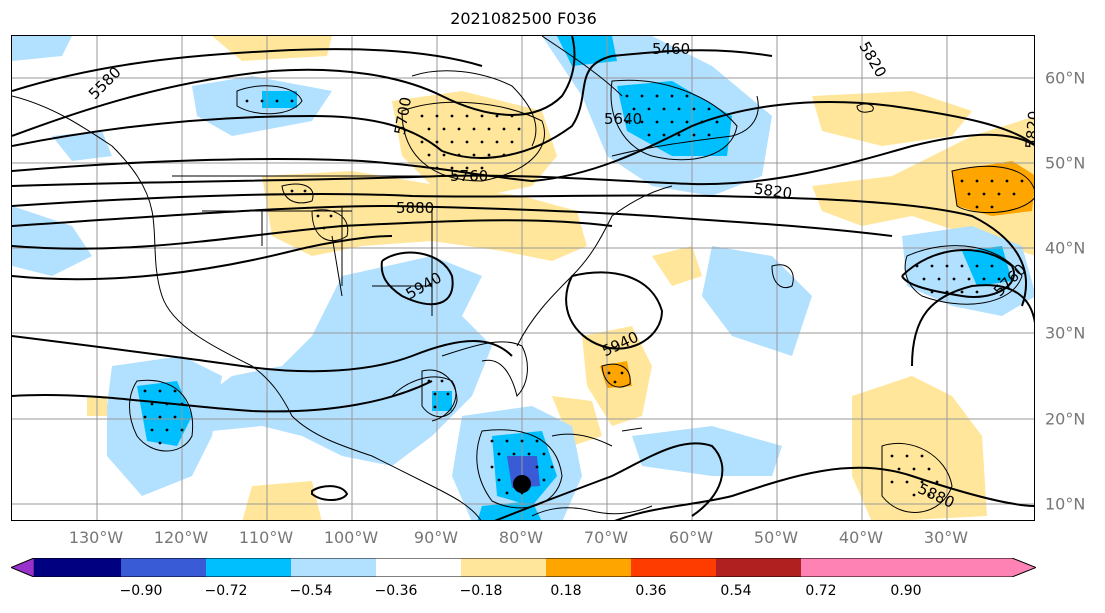  Describe the element at coordinates (396, 591) in the screenshot. I see `colorbar-tick: −0.36` at that location.